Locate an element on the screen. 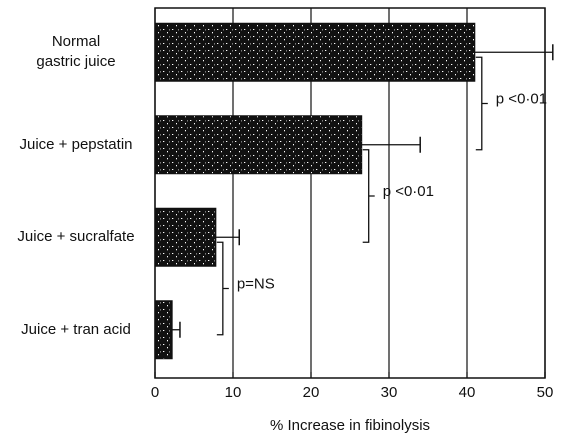 This screenshot has width=571, height=438. x-tick-label: 0 is located at coordinates (155, 392).